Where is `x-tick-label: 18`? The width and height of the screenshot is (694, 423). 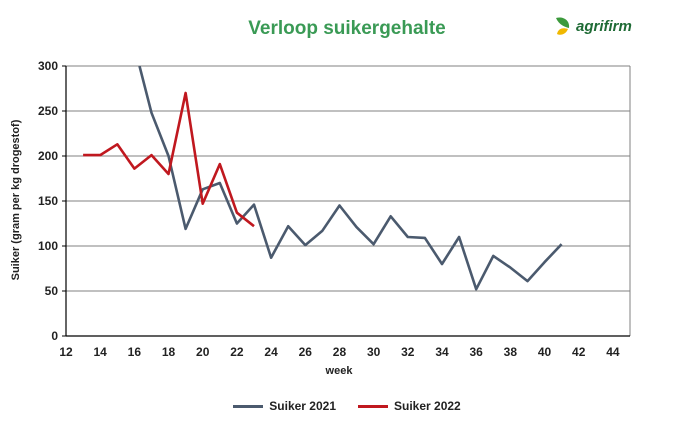 x-tick-label: 18 is located at coordinates (169, 352).